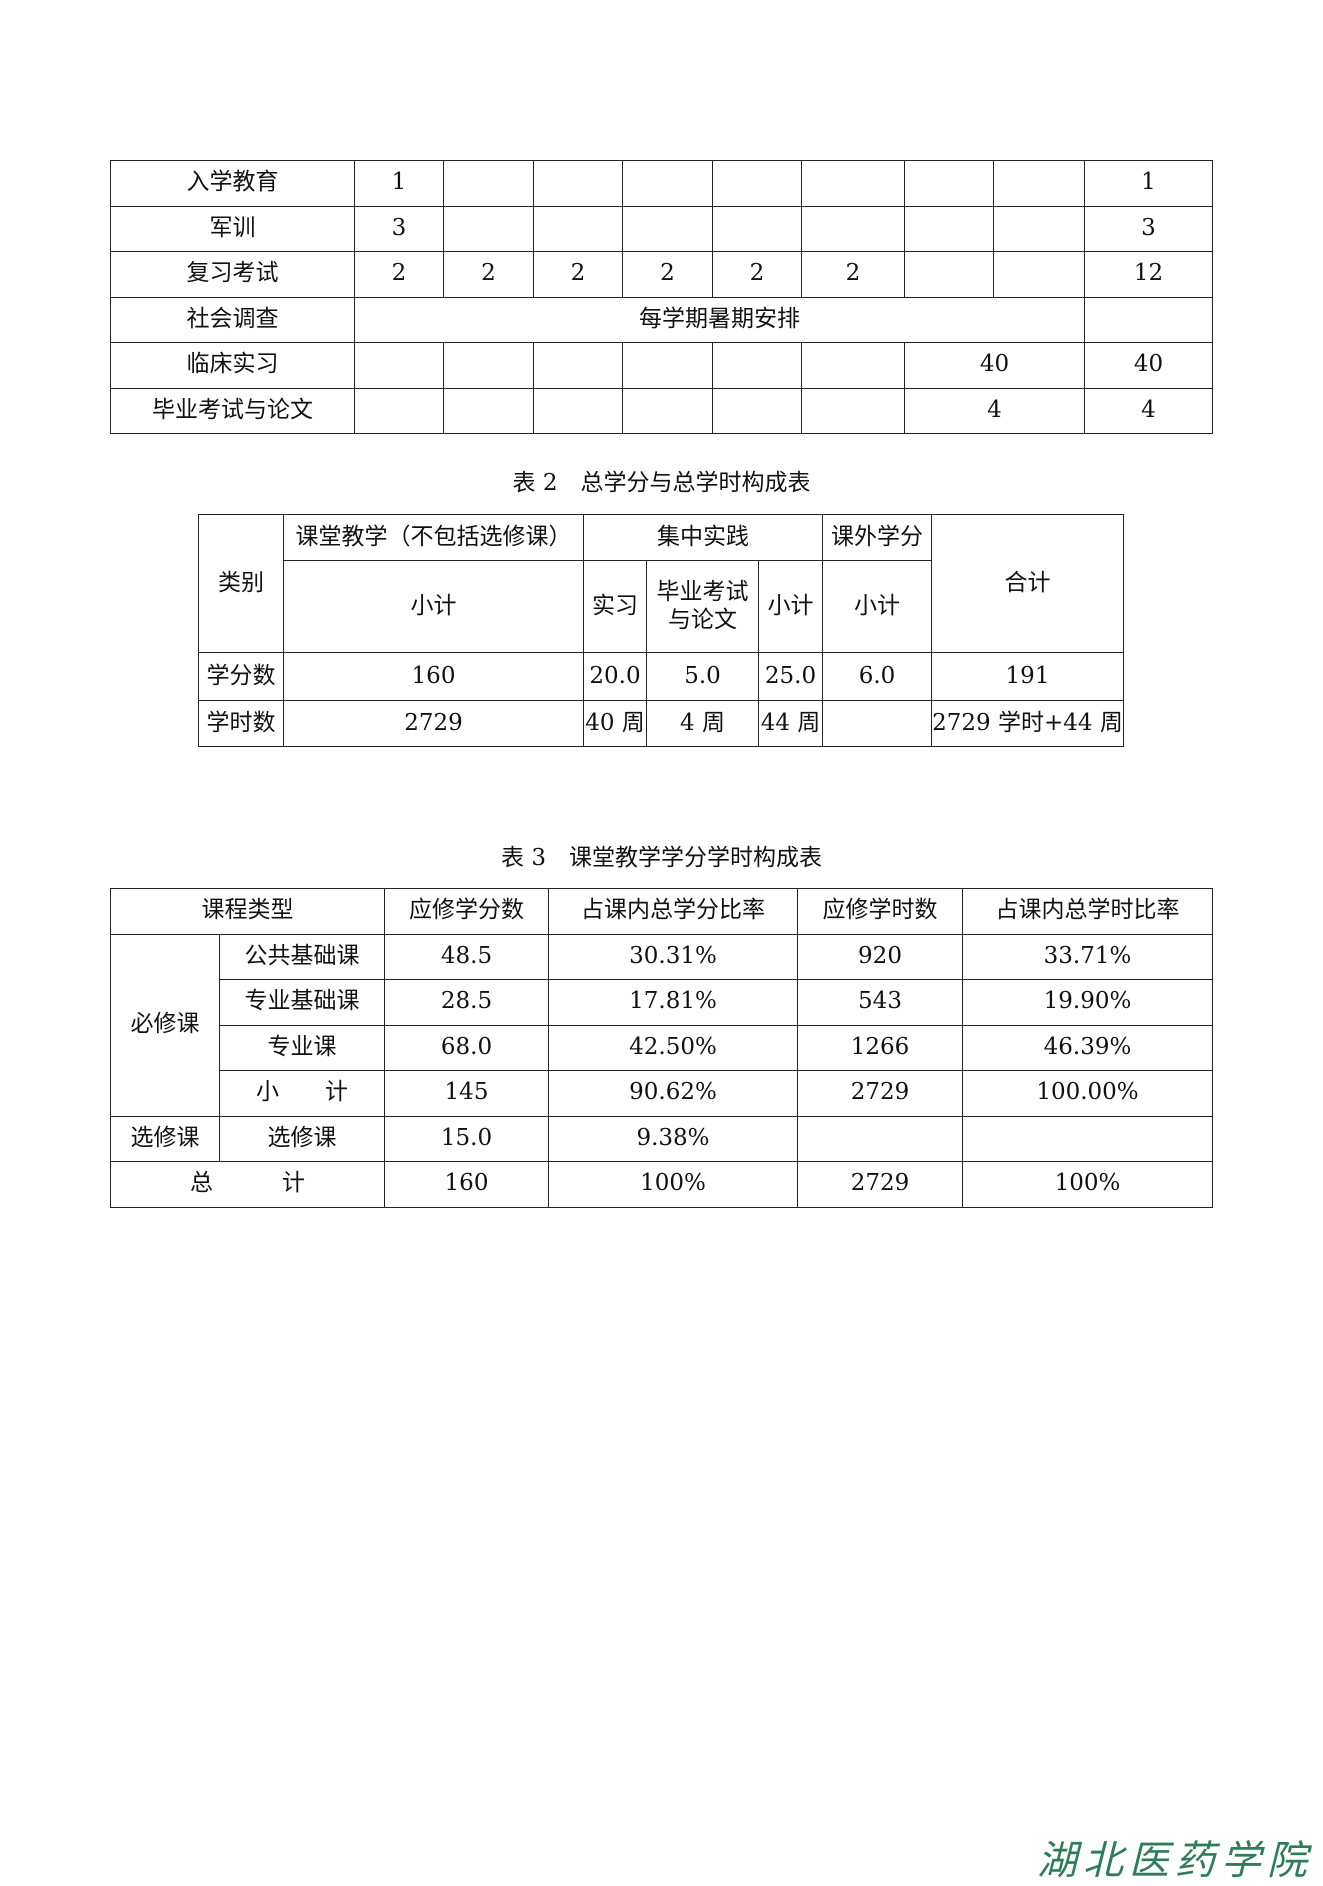 This screenshot has width=1323, height=1886. I want to click on table-row: 社会调查 每学期暑期安排, so click(661, 319).